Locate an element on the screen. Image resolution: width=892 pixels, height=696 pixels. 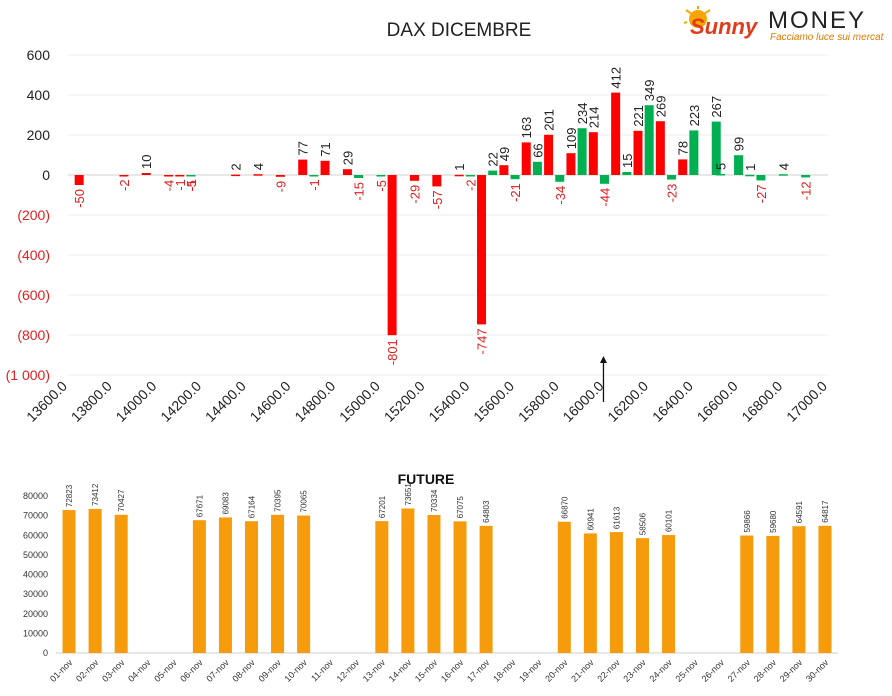
logo-tagline: Facciamo luce sui mercati is located at coordinates (827, 37).